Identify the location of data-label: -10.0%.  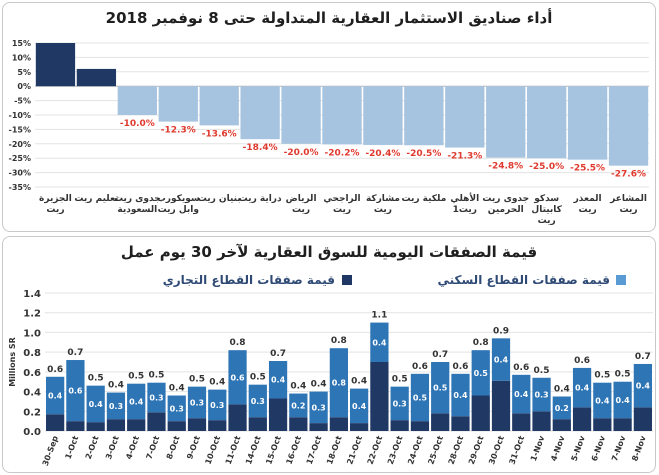
(137, 124).